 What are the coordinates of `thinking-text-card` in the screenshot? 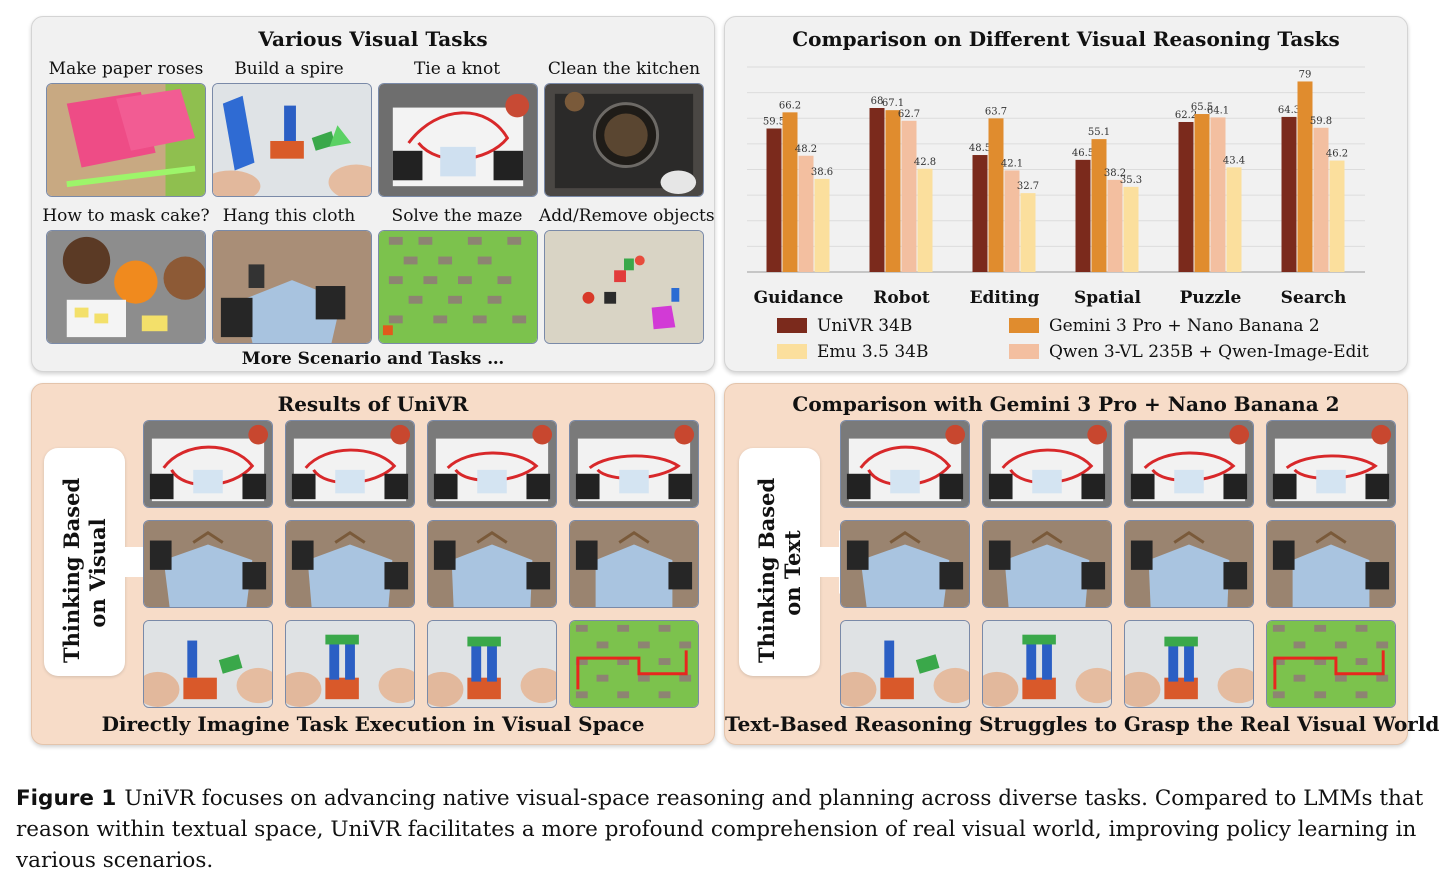 It's located at (779, 562).